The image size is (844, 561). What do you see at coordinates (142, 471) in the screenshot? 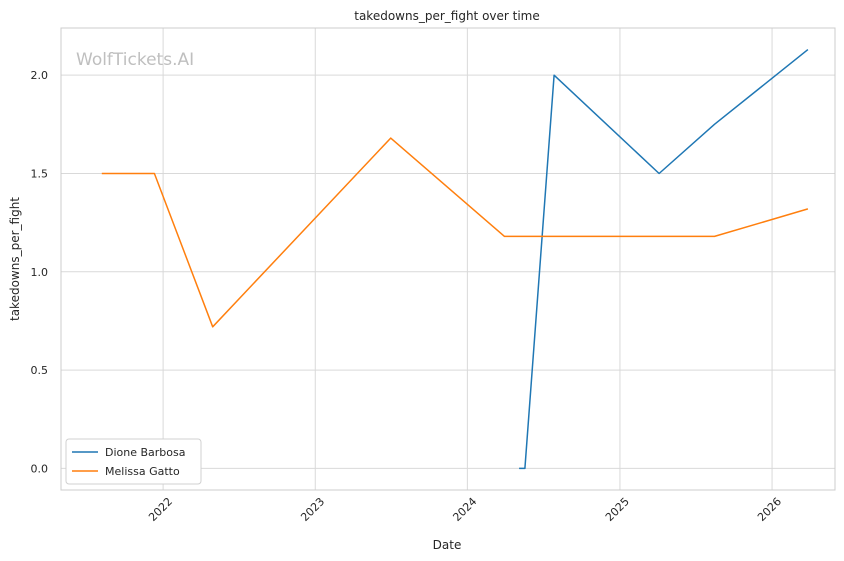
I see `legend-label-melissa-gatto: Melissa Gatto` at bounding box center [142, 471].